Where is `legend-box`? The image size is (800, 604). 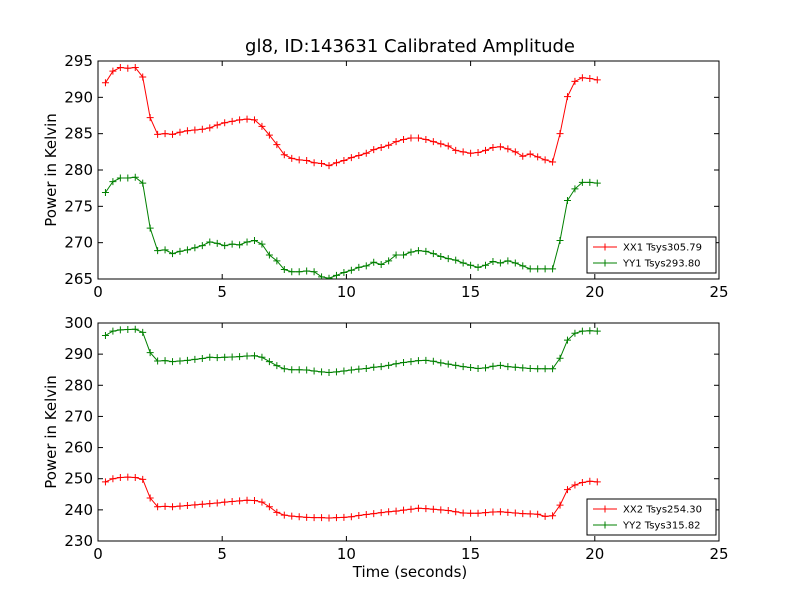
legend-box is located at coordinates (651, 255).